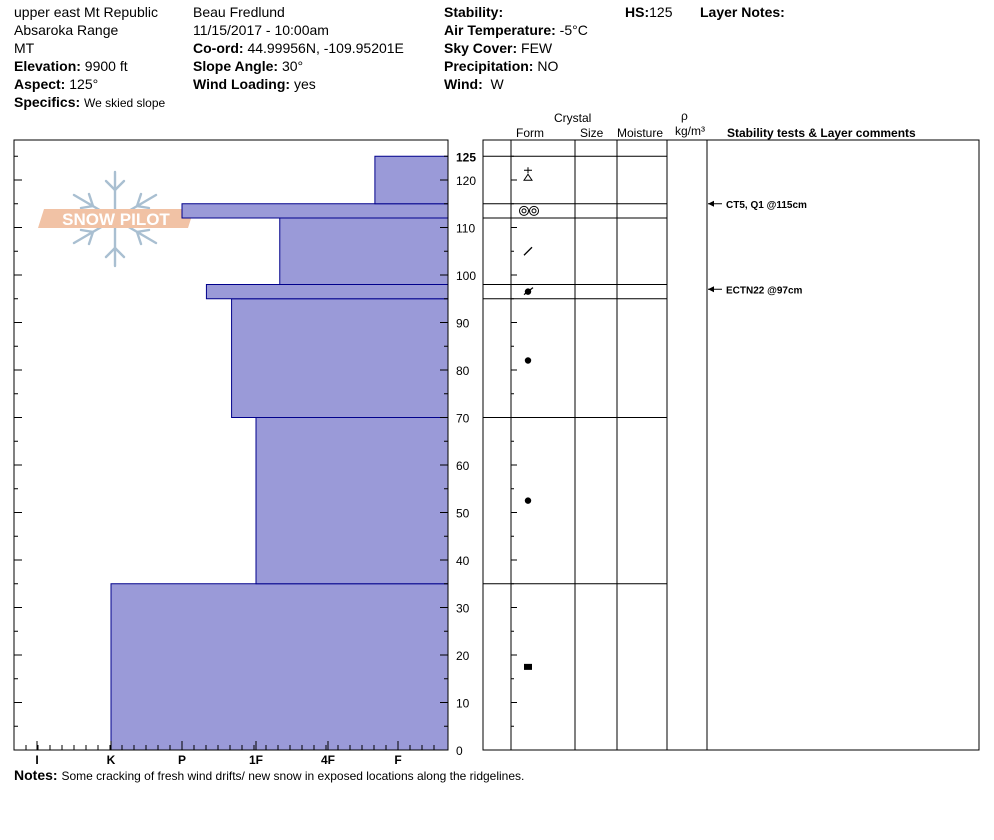 Image resolution: width=994 pixels, height=840 pixels. Describe the element at coordinates (537, 48) in the screenshot. I see `sky-cover-value: FEW` at that location.